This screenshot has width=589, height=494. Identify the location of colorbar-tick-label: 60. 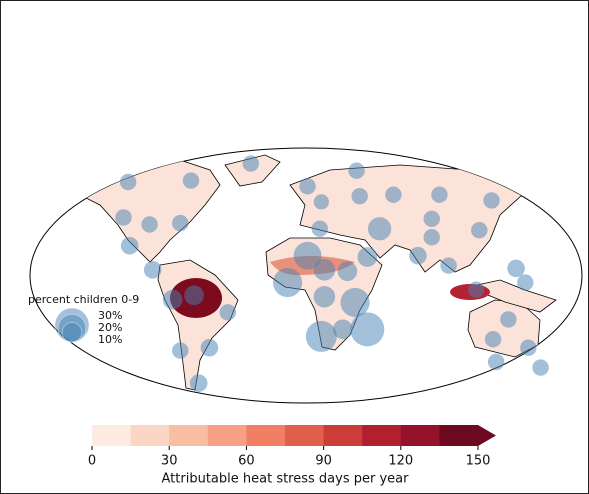
(246, 461).